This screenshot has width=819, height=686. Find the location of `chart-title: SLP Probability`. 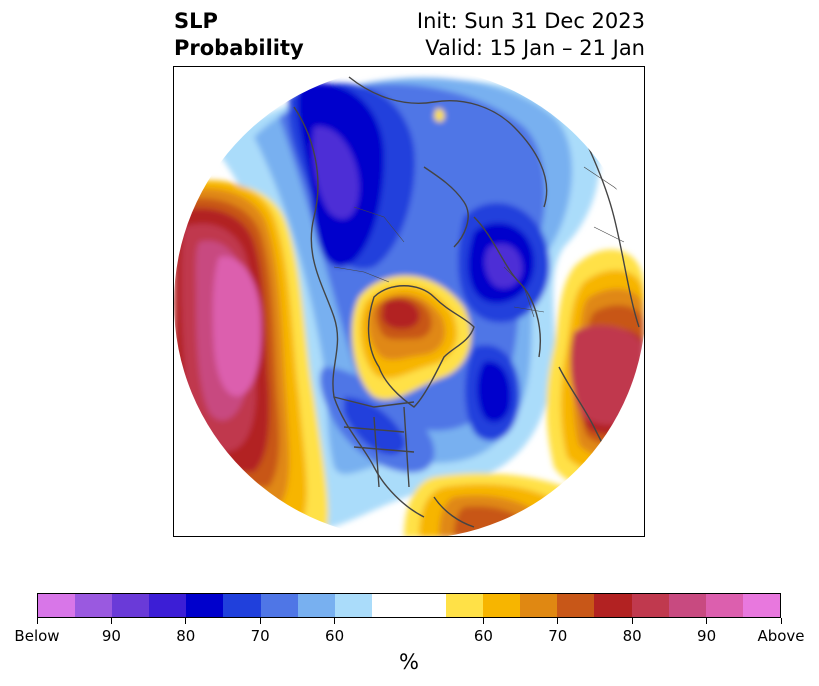

chart-title: SLP Probability is located at coordinates (239, 35).